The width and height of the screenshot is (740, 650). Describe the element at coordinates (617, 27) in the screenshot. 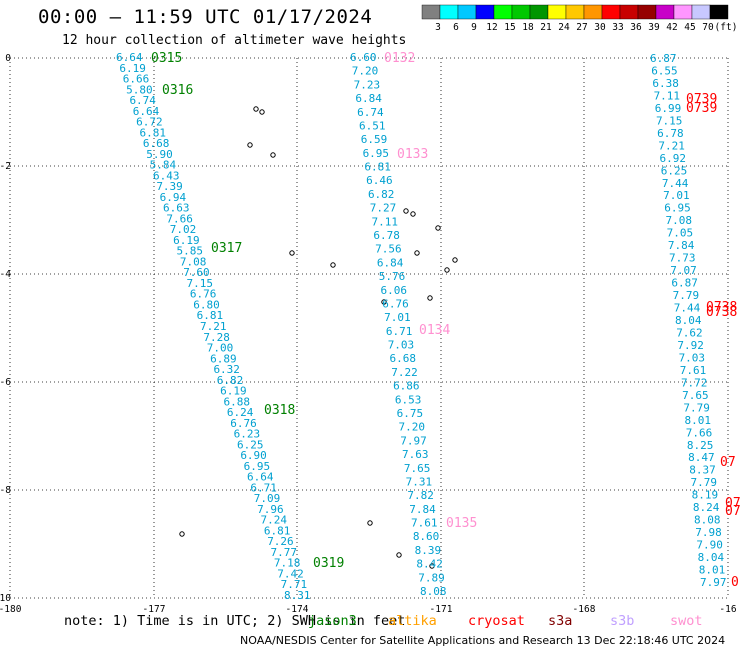

I see `colorbar-label: 33` at that location.